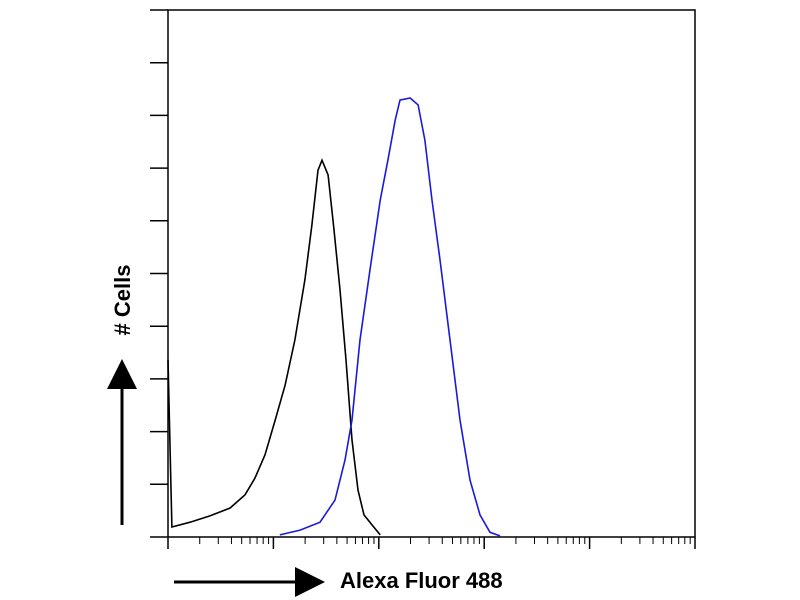 The width and height of the screenshot is (800, 600). I want to click on y-axis-label: # Cells, so click(122, 300).